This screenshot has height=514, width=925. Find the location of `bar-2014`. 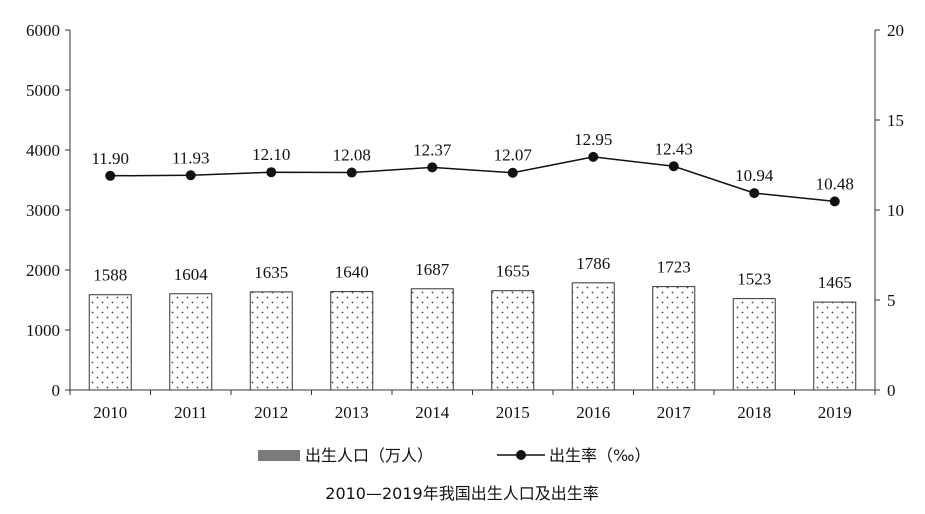

bar-2014 is located at coordinates (432, 339).